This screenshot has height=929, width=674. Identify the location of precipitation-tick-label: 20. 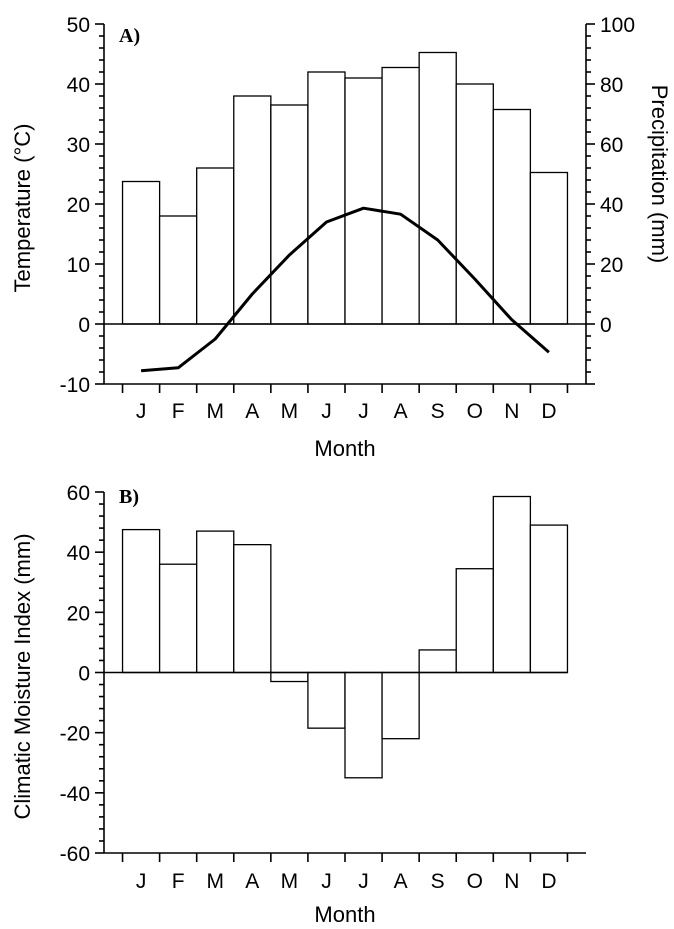
(611, 265).